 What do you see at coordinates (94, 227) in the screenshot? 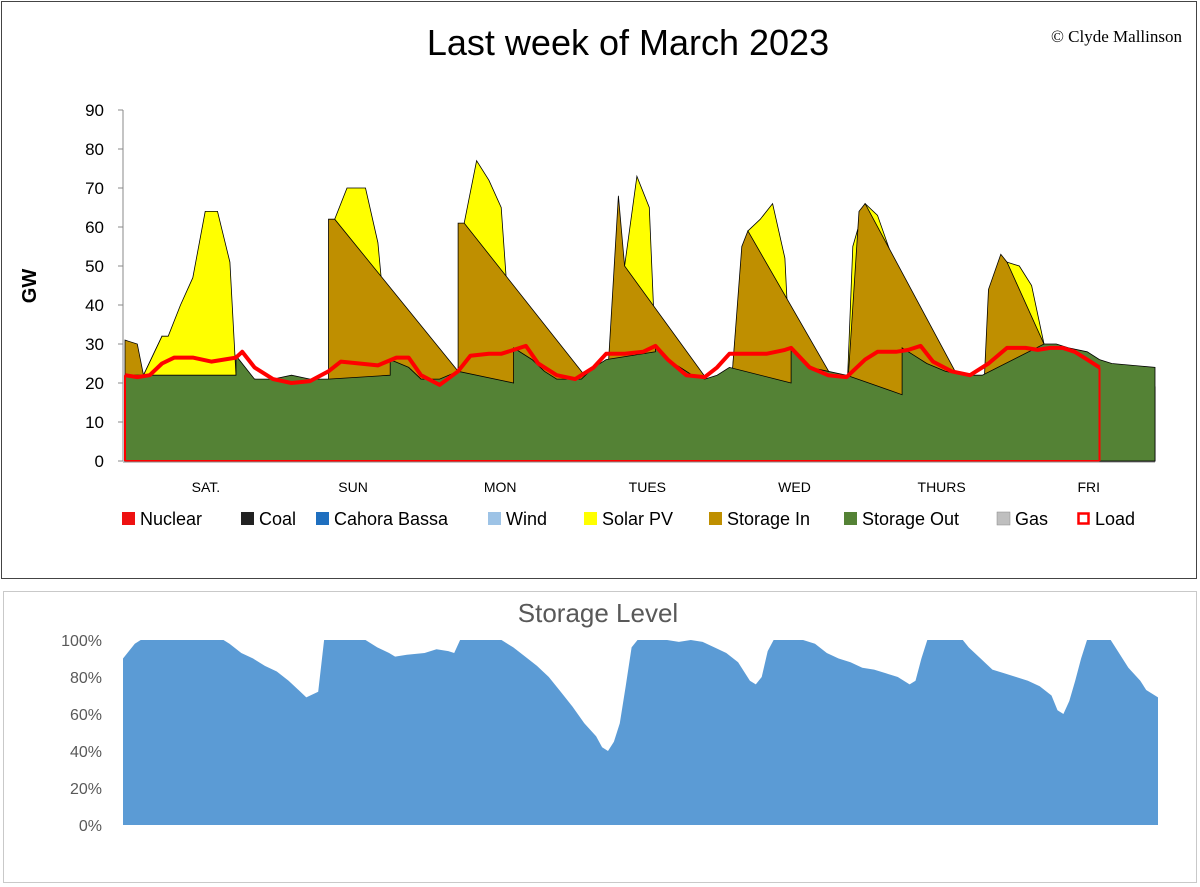
I see `y-tick-label: 60` at bounding box center [94, 227].